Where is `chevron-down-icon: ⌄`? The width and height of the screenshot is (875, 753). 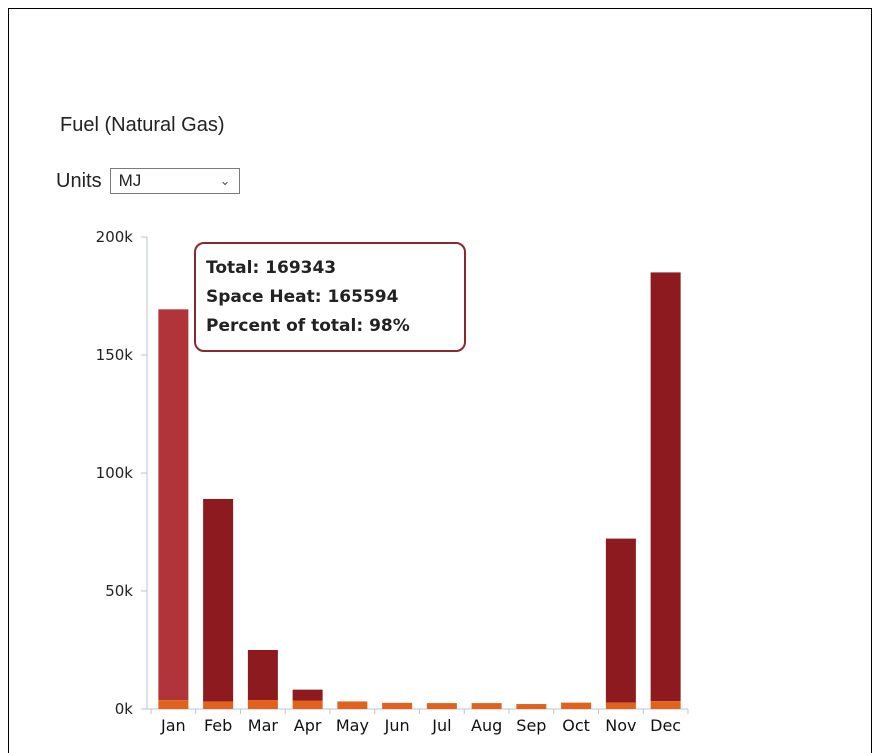 chevron-down-icon: ⌄ is located at coordinates (225, 180).